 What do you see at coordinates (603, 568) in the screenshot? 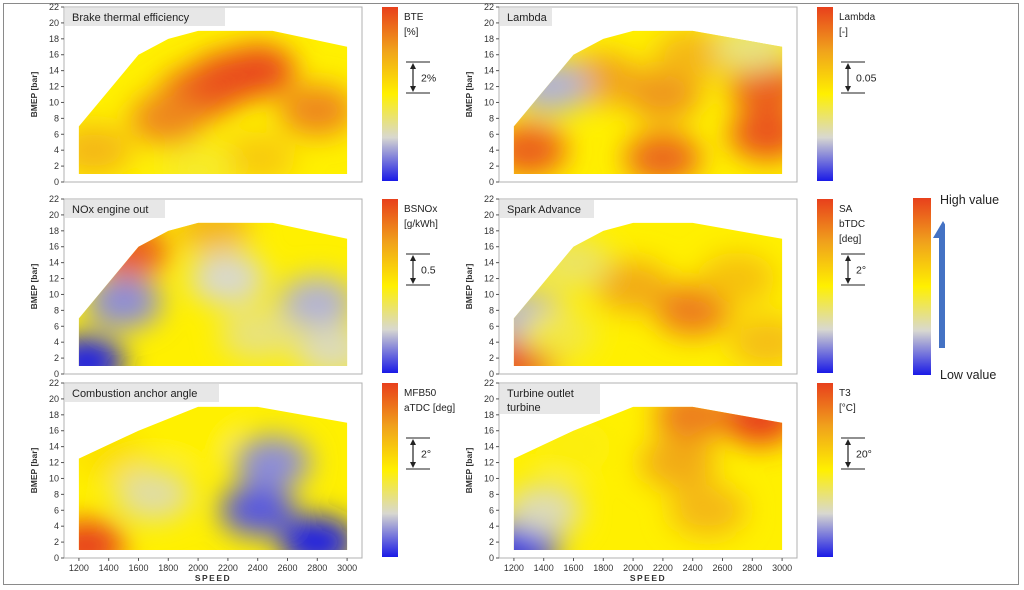
I see `x-tick-label: 1800` at bounding box center [603, 568].